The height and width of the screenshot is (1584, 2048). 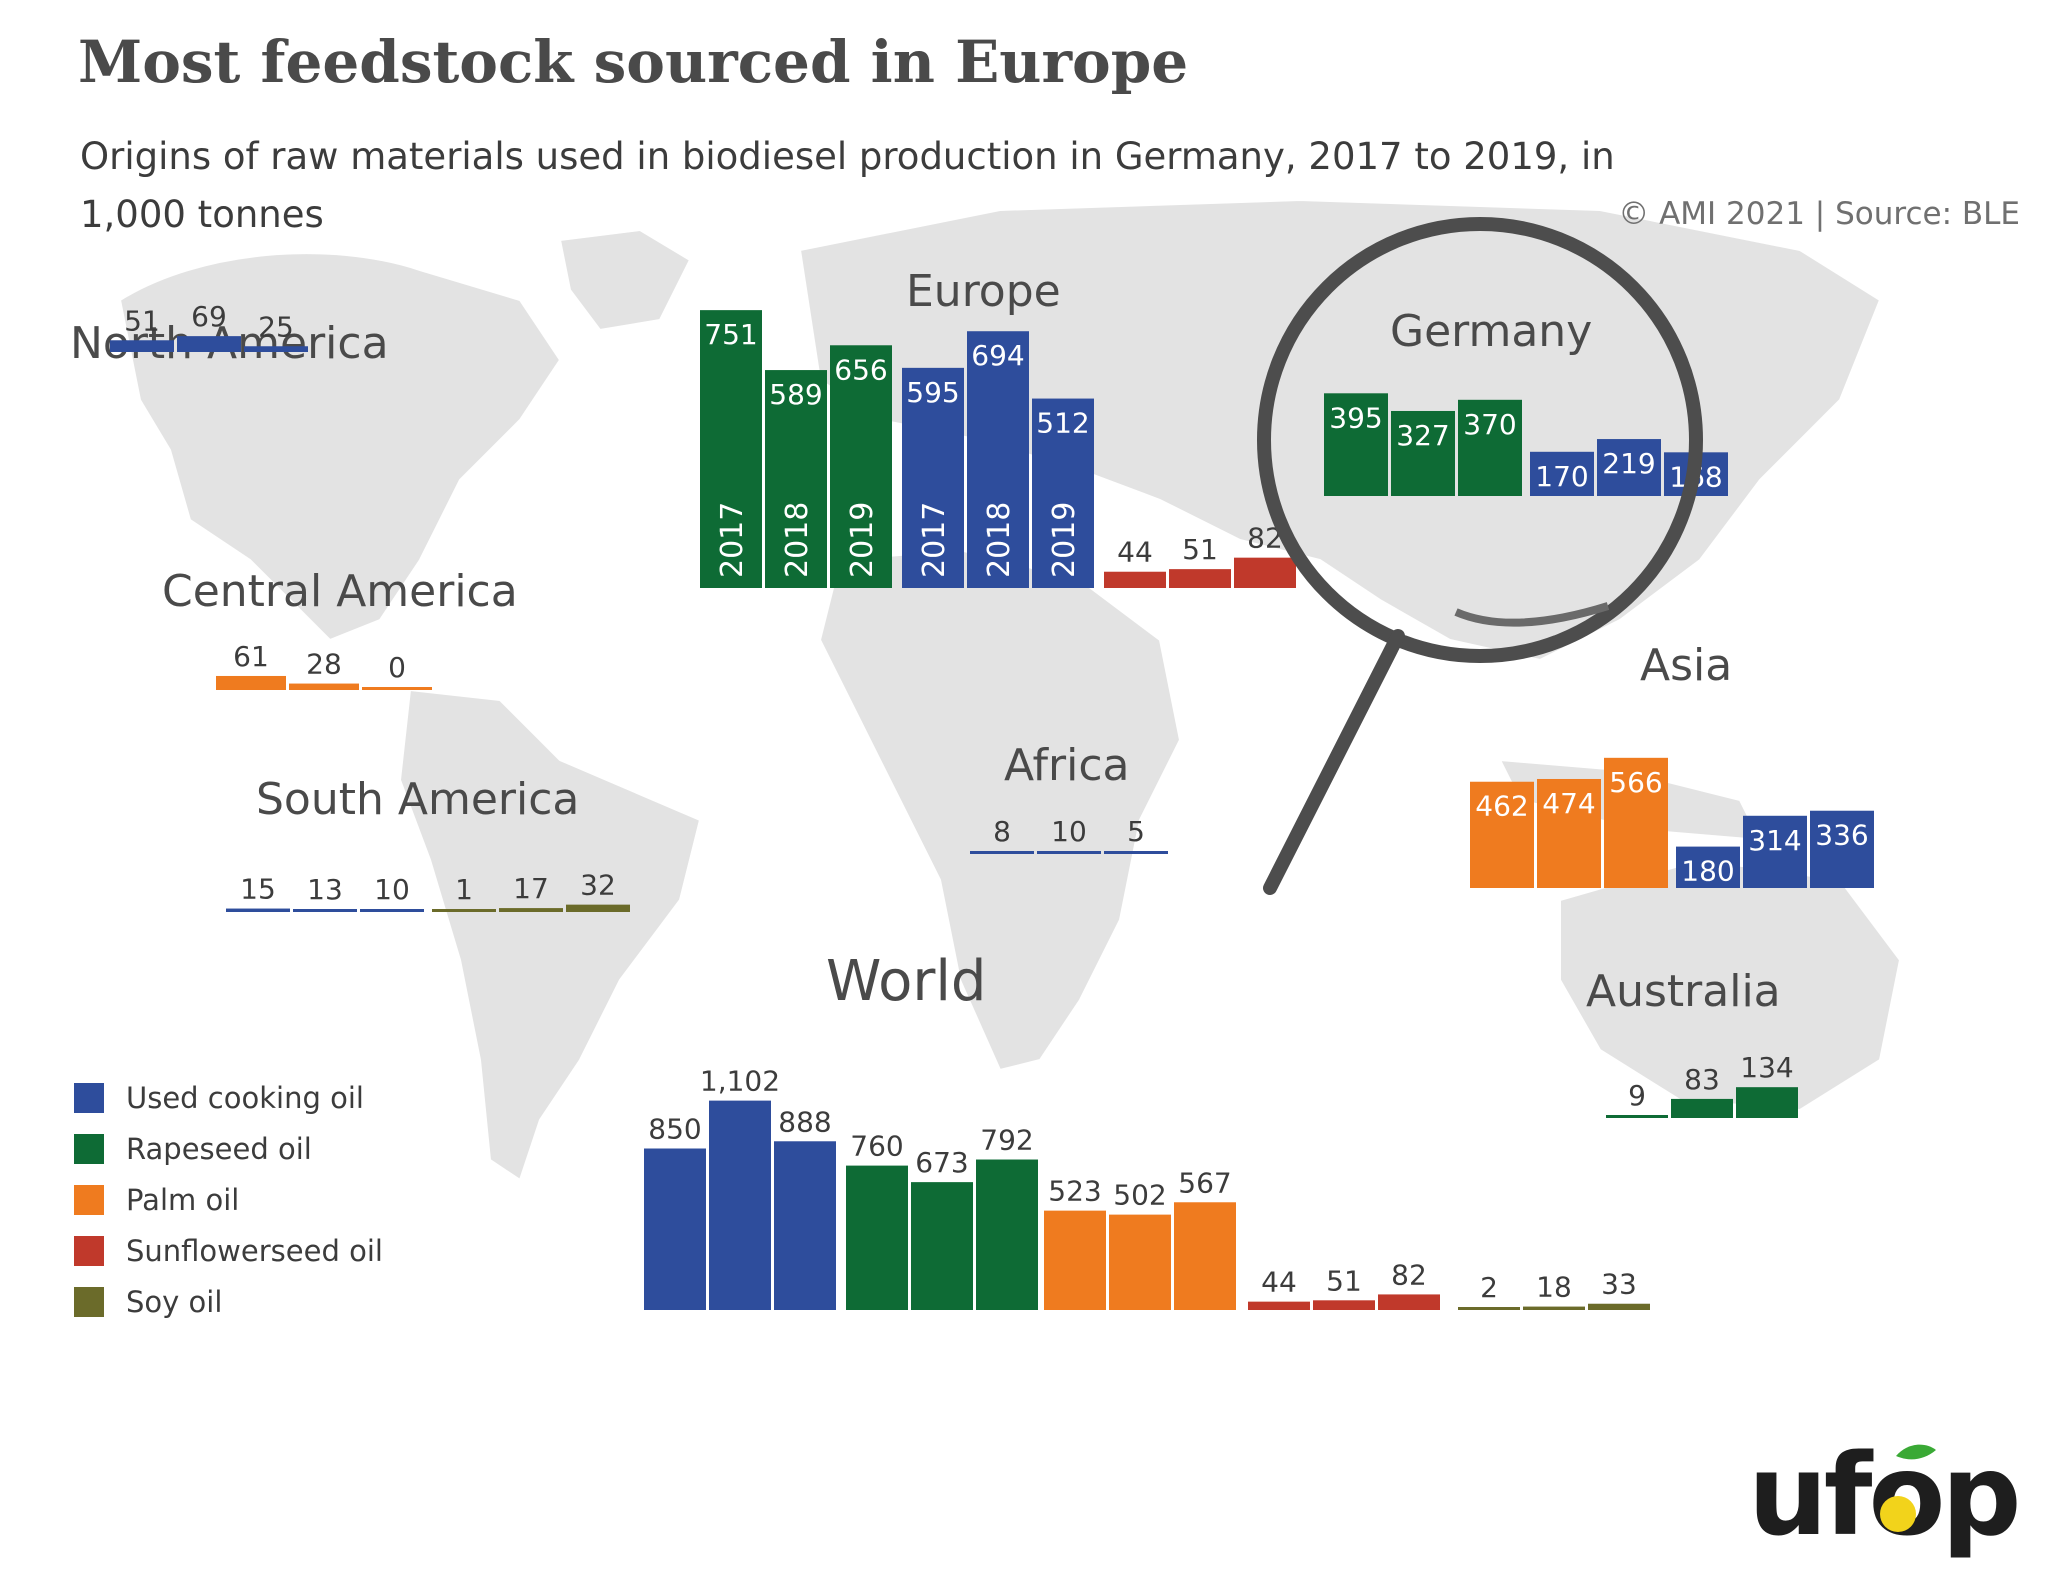 What do you see at coordinates (1063, 493) in the screenshot?
I see `bar-europe-used-cooking-oil-2019` at bounding box center [1063, 493].